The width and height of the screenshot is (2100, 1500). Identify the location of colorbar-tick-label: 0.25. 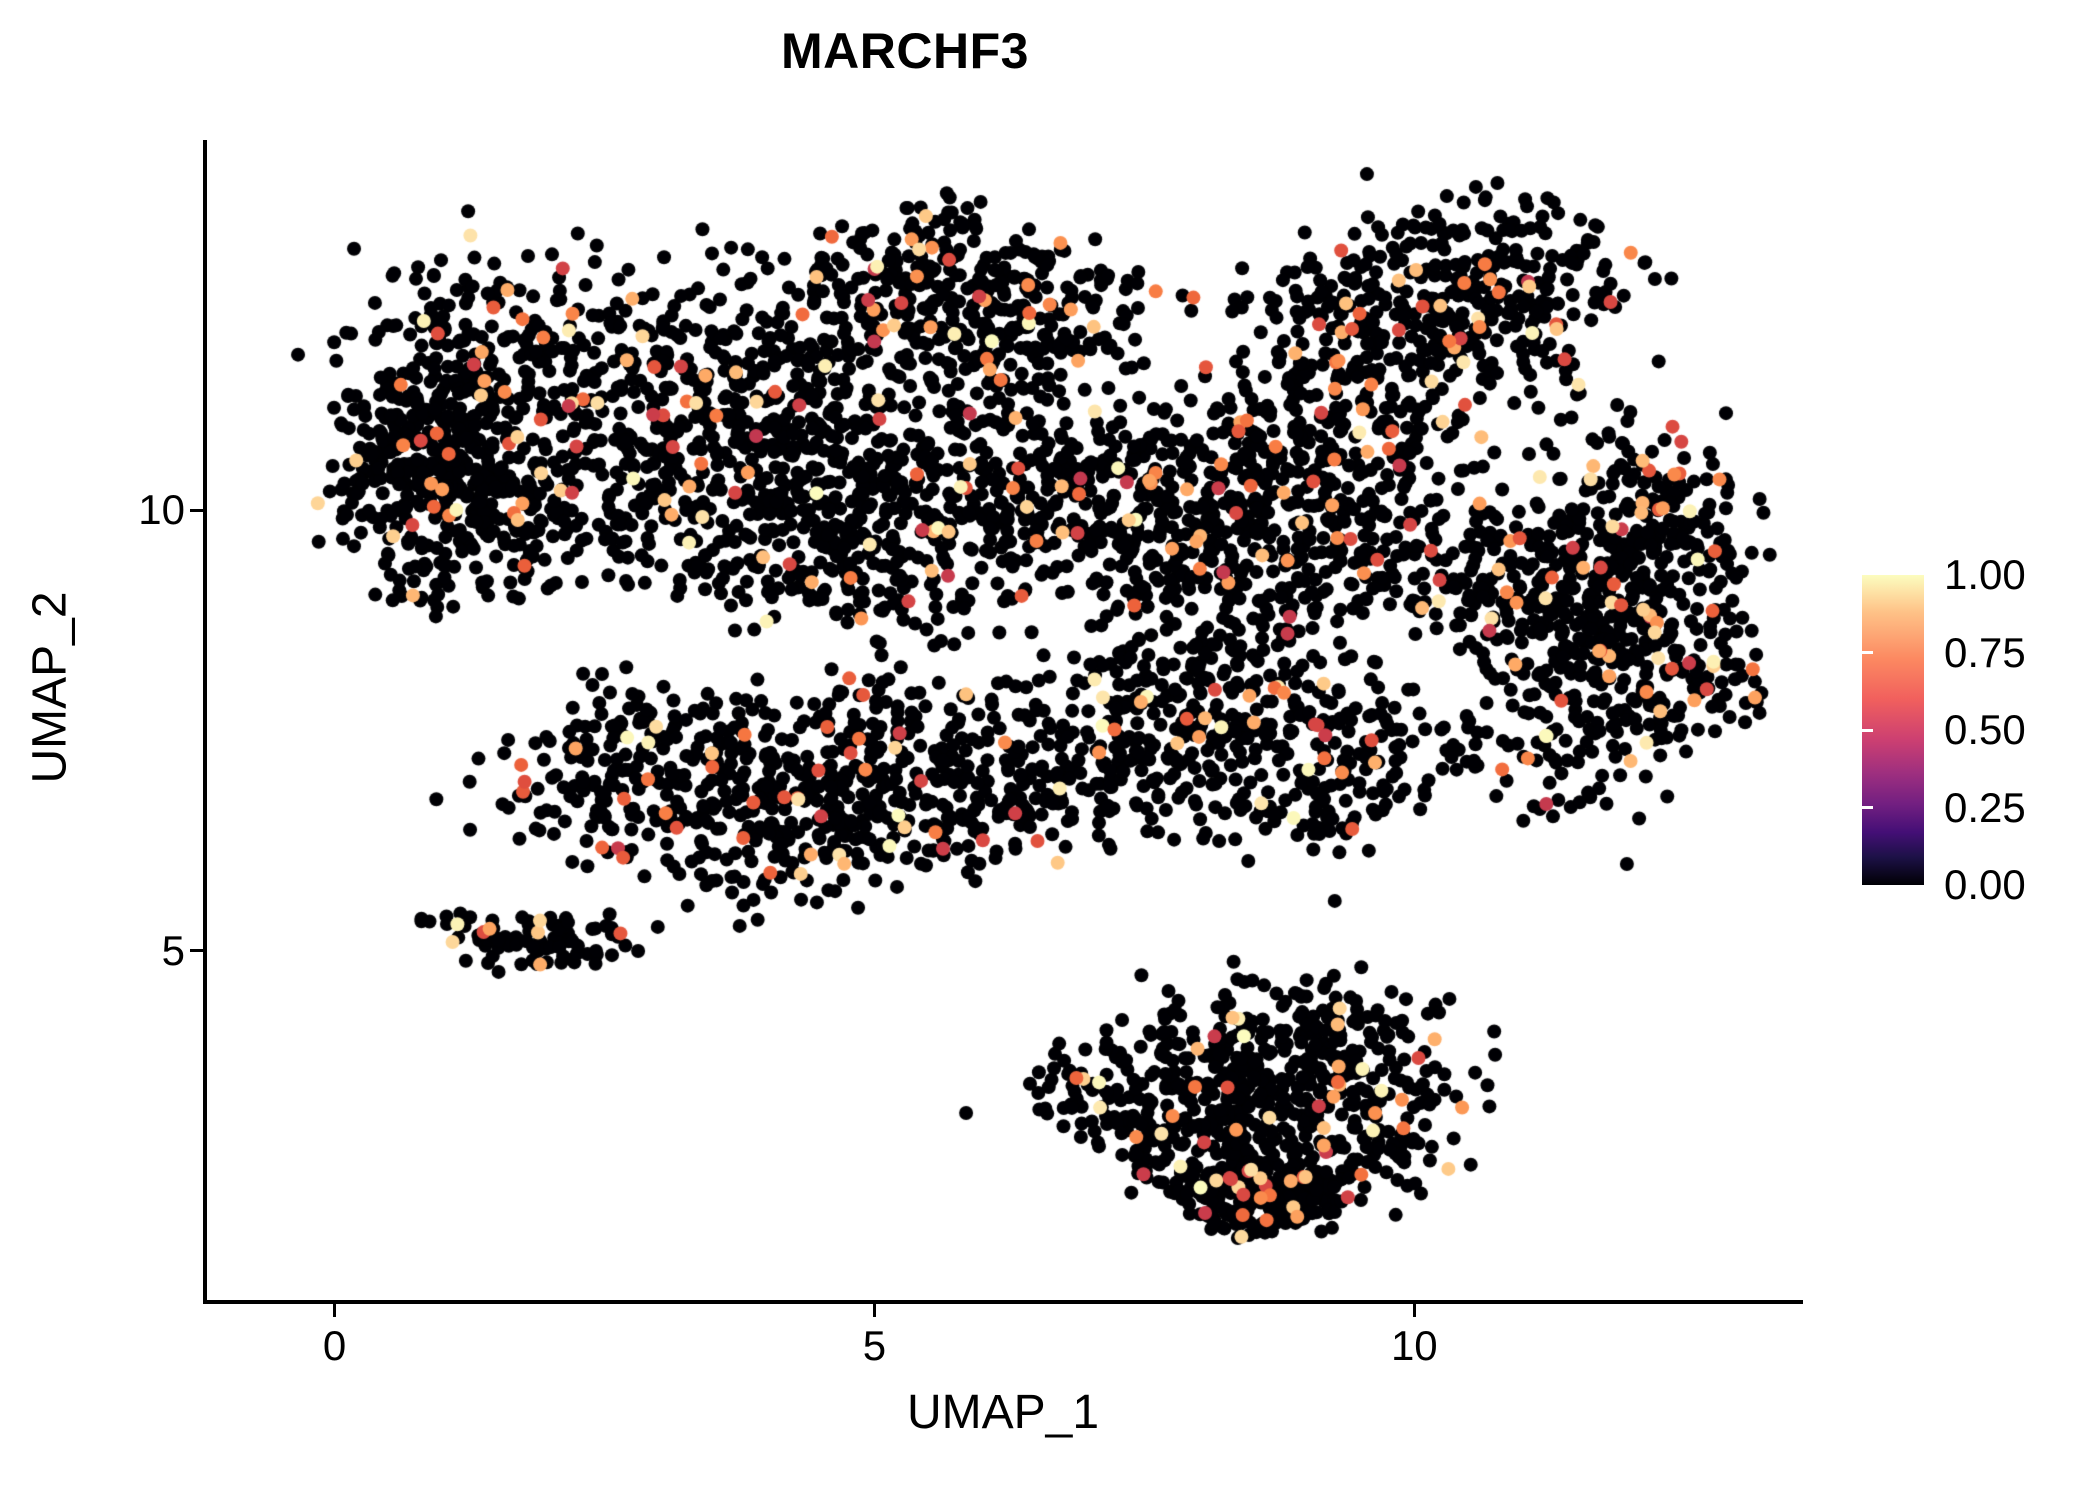
(1985, 807).